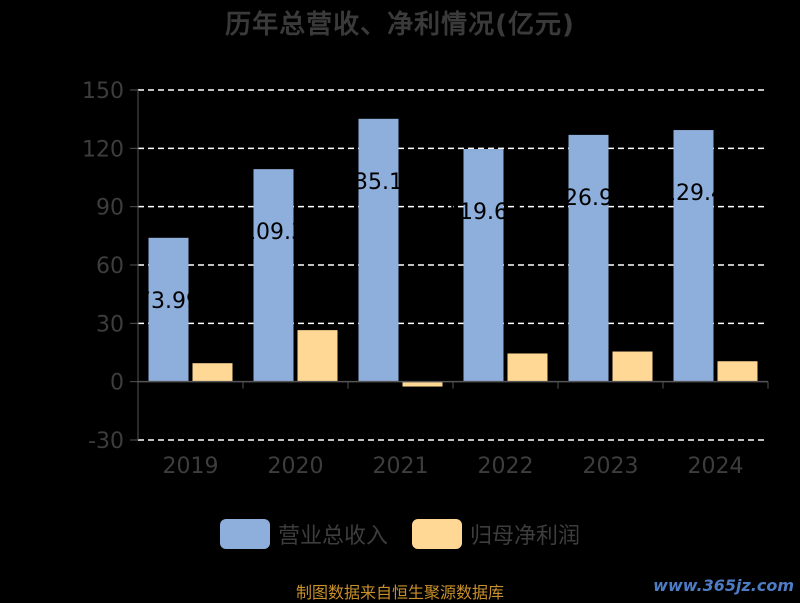 The width and height of the screenshot is (800, 603). What do you see at coordinates (110, 208) in the screenshot?
I see `y-tick-label: 90` at bounding box center [110, 208].